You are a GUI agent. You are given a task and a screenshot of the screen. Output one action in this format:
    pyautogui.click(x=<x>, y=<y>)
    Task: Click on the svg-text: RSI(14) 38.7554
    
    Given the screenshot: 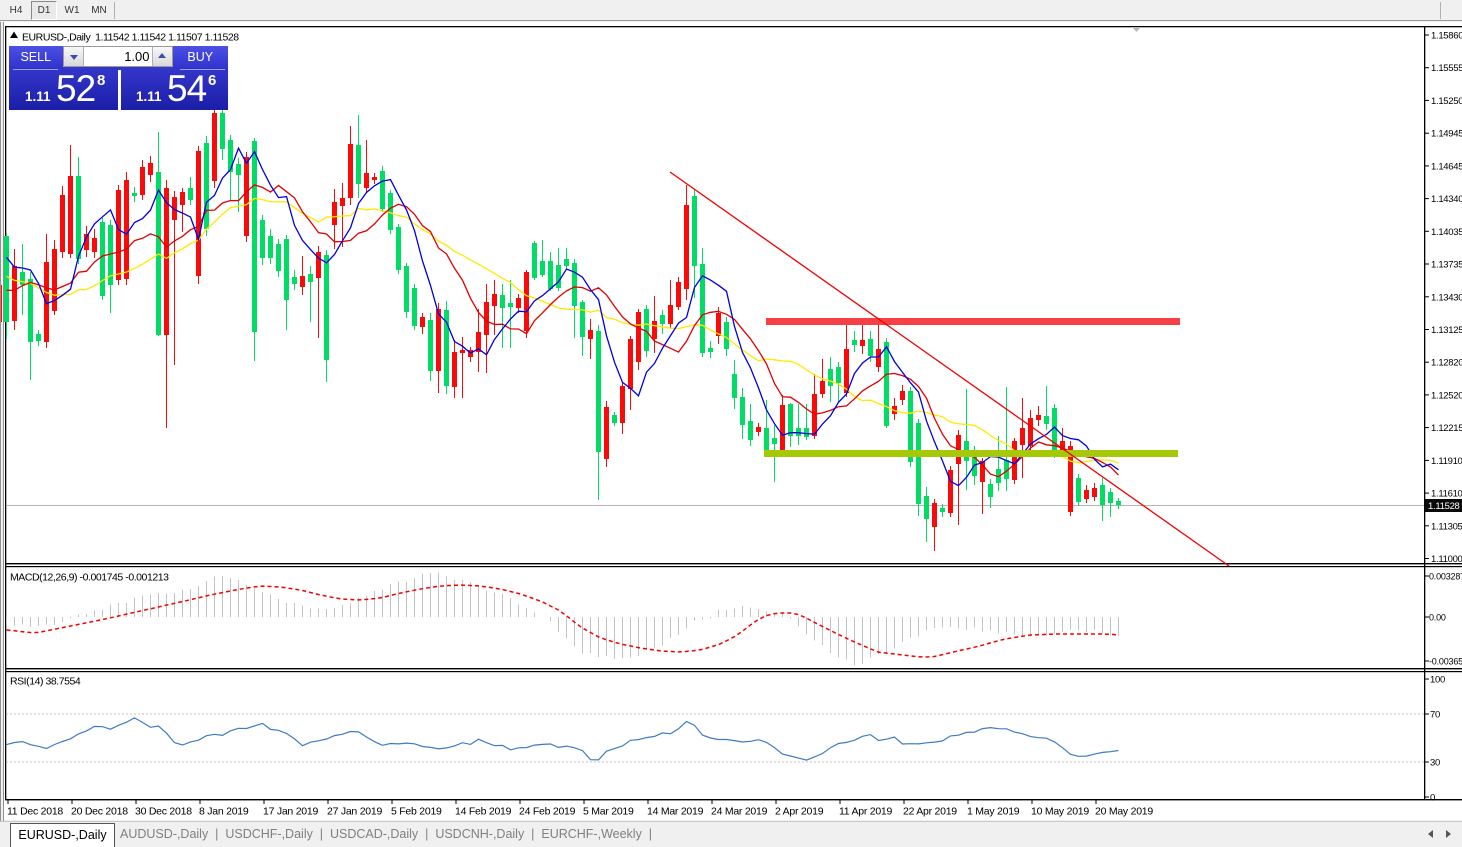 What is the action you would take?
    pyautogui.click(x=45, y=682)
    